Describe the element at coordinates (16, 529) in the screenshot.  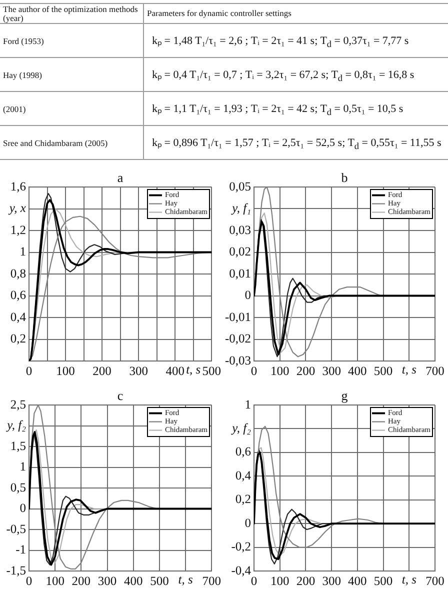
I see `y-tick-label: -0,5` at that location.